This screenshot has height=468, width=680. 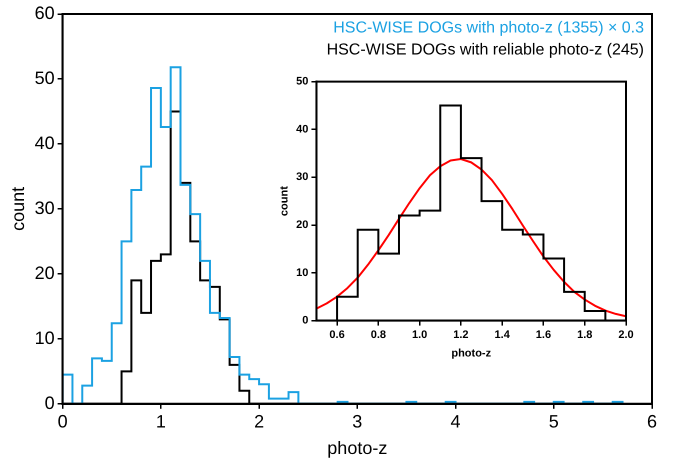 I want to click on x-tick-label: 5, so click(x=553, y=422).